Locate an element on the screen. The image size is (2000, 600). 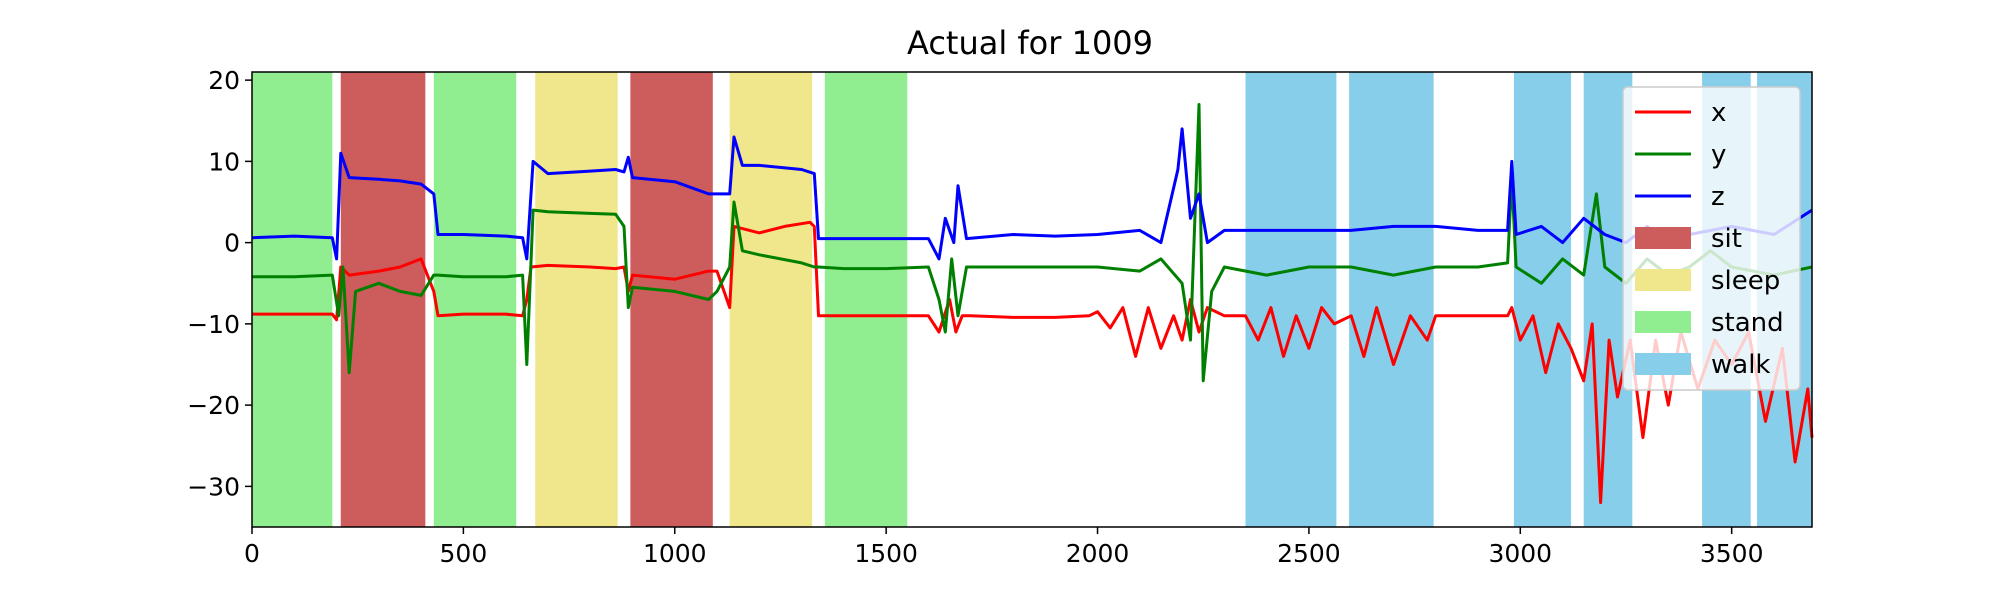
chart-title: Actual for 1009 is located at coordinates (1030, 43).